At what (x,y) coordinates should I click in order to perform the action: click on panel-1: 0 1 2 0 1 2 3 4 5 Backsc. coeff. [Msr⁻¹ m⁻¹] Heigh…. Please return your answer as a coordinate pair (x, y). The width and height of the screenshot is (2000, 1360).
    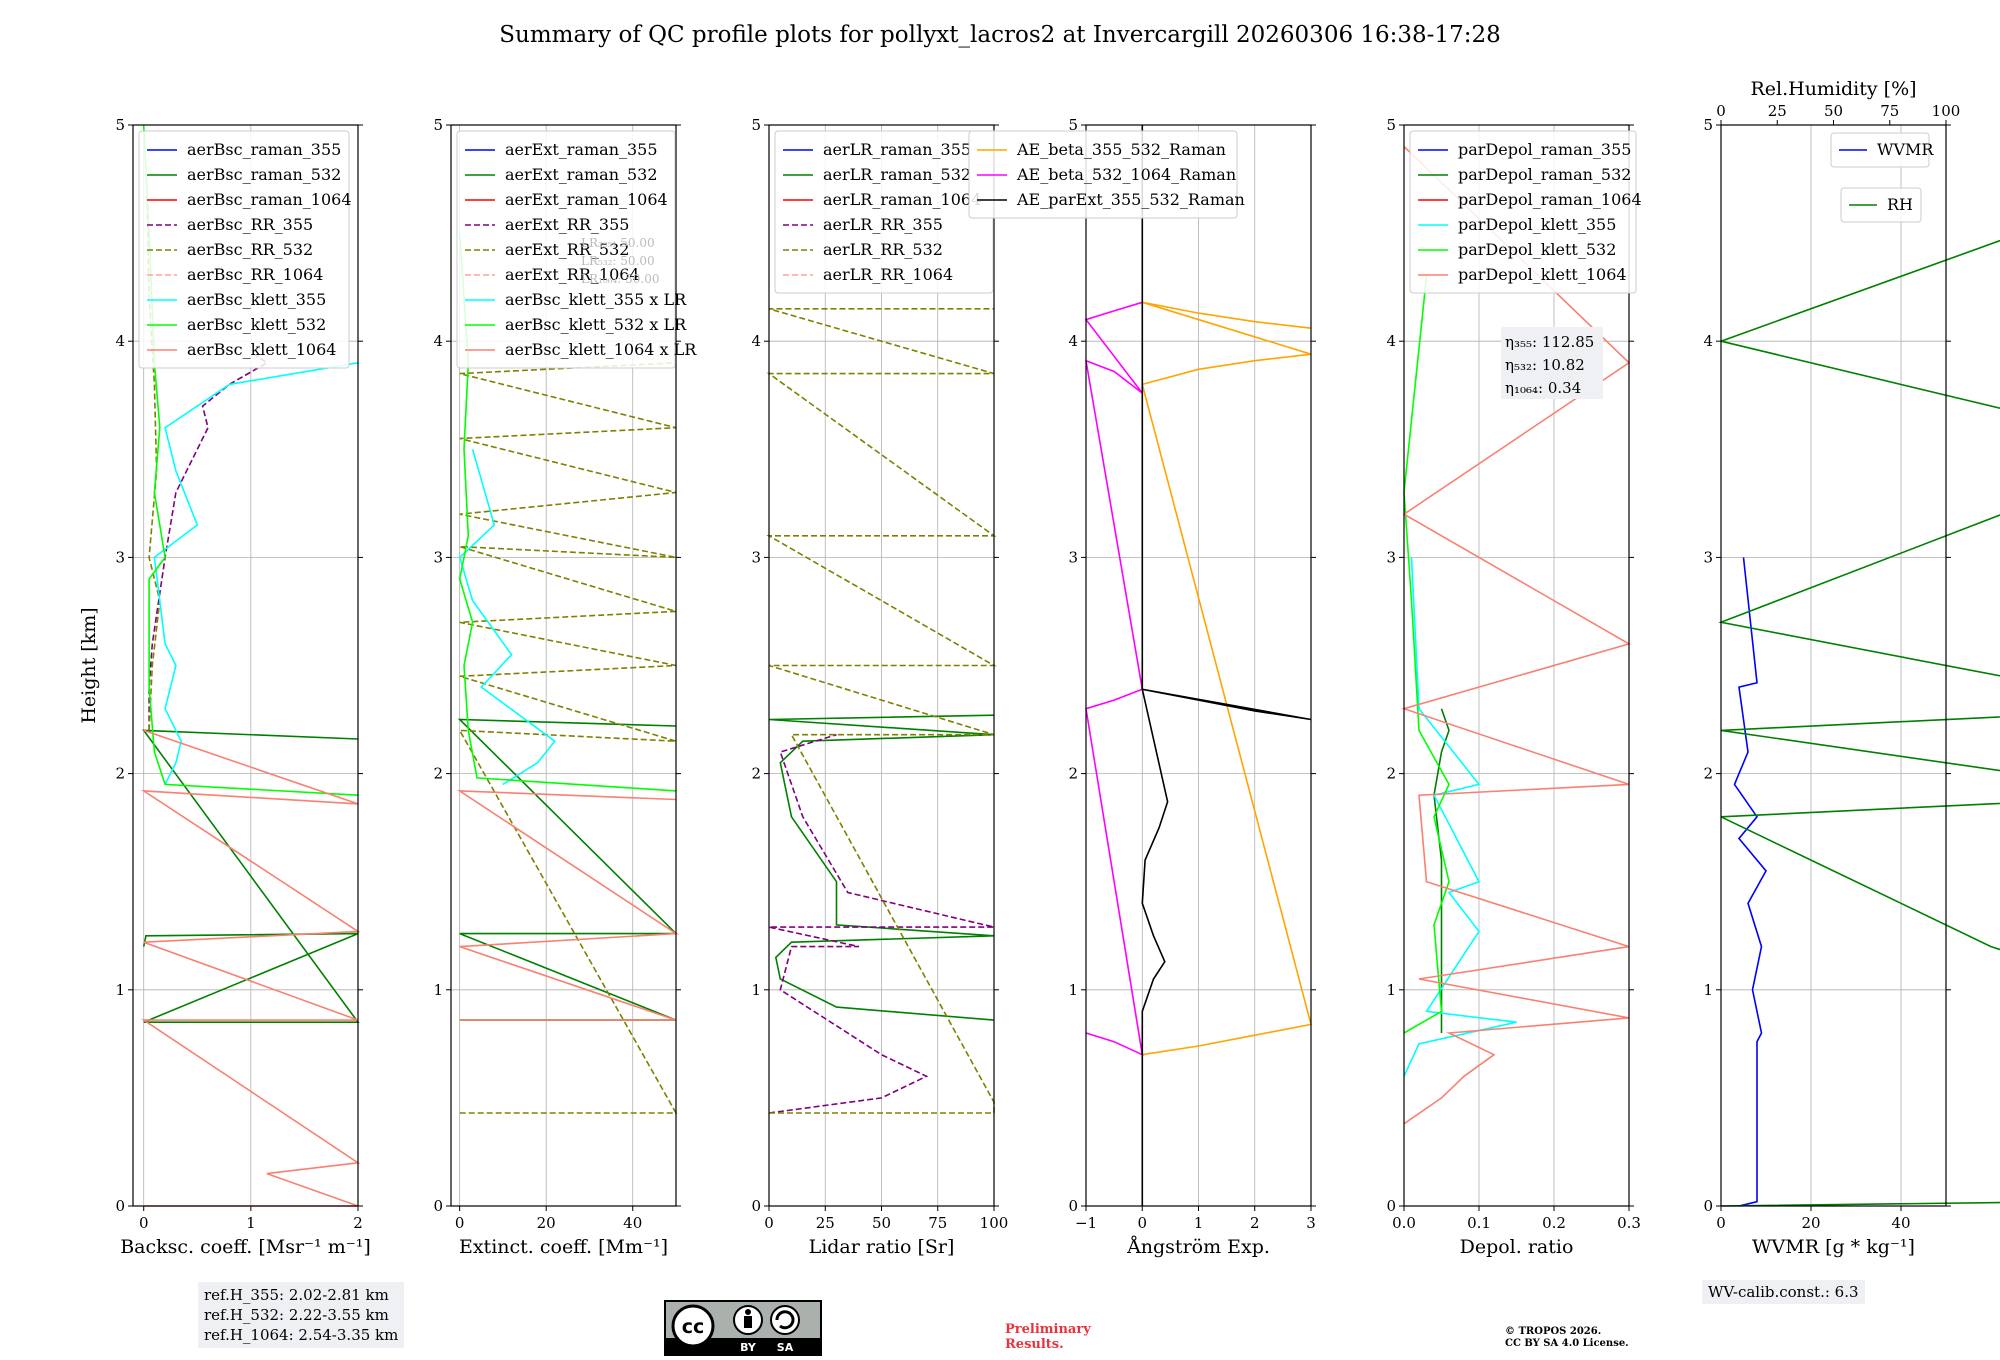
    Looking at the image, I should click on (224, 687).